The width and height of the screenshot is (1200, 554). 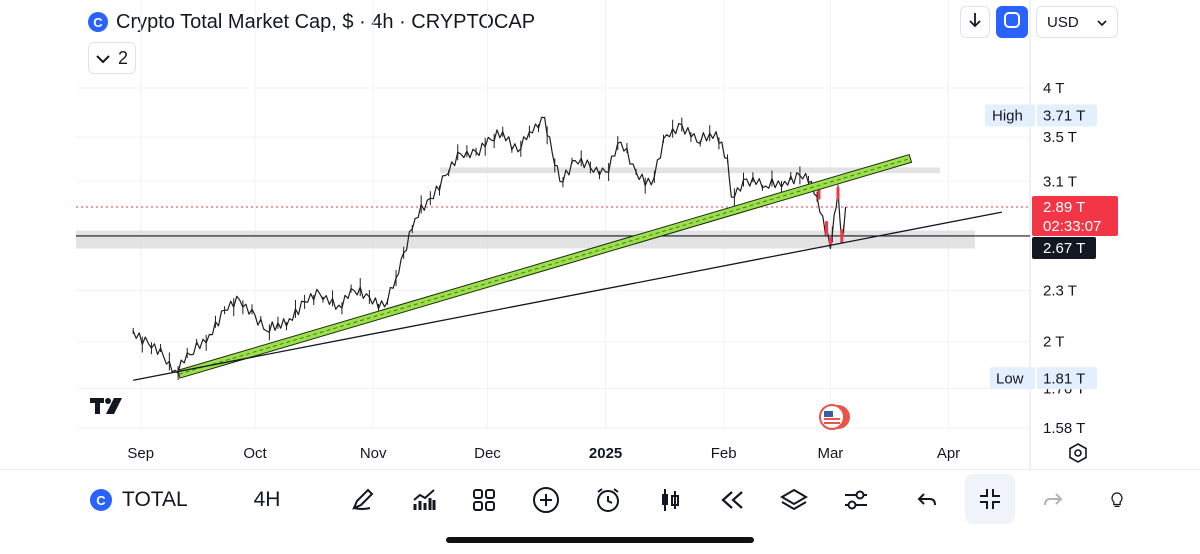 I want to click on time-tick-label: Apr, so click(x=948, y=453).